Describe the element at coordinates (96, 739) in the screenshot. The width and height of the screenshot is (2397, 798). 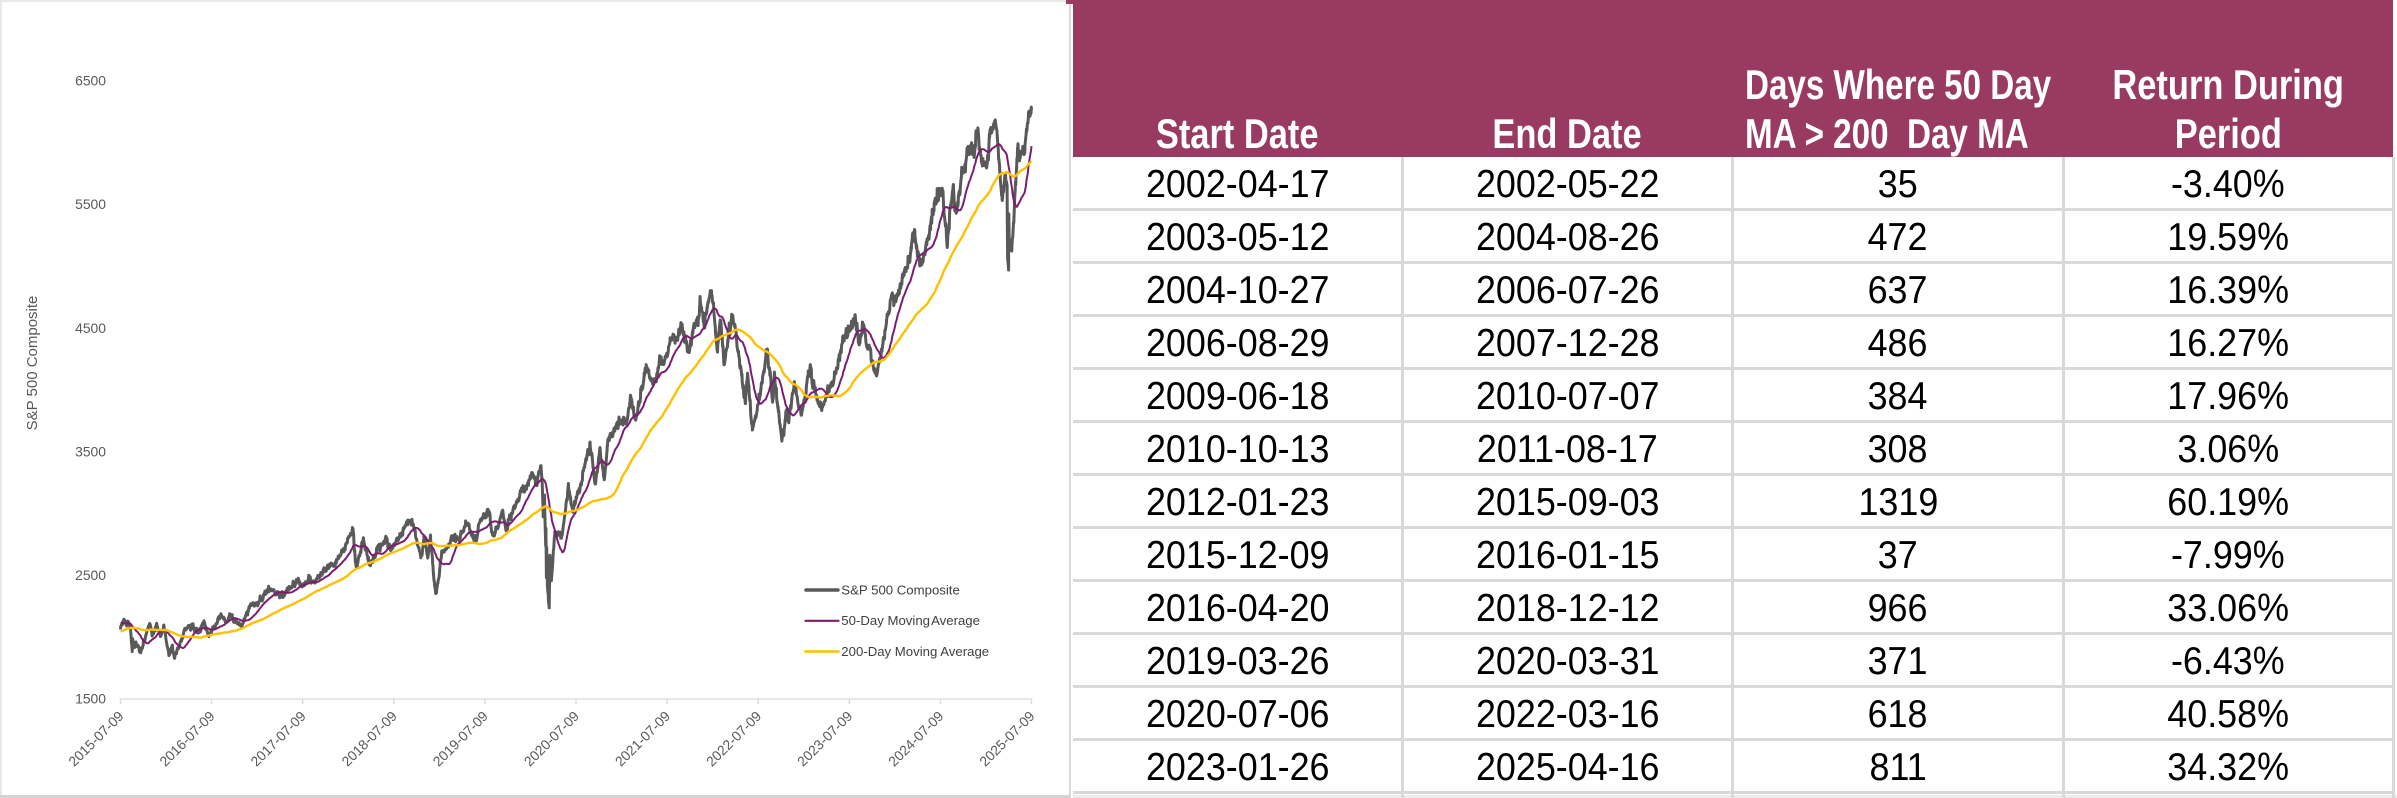
I see `svg-text: 2015-07-09` at that location.